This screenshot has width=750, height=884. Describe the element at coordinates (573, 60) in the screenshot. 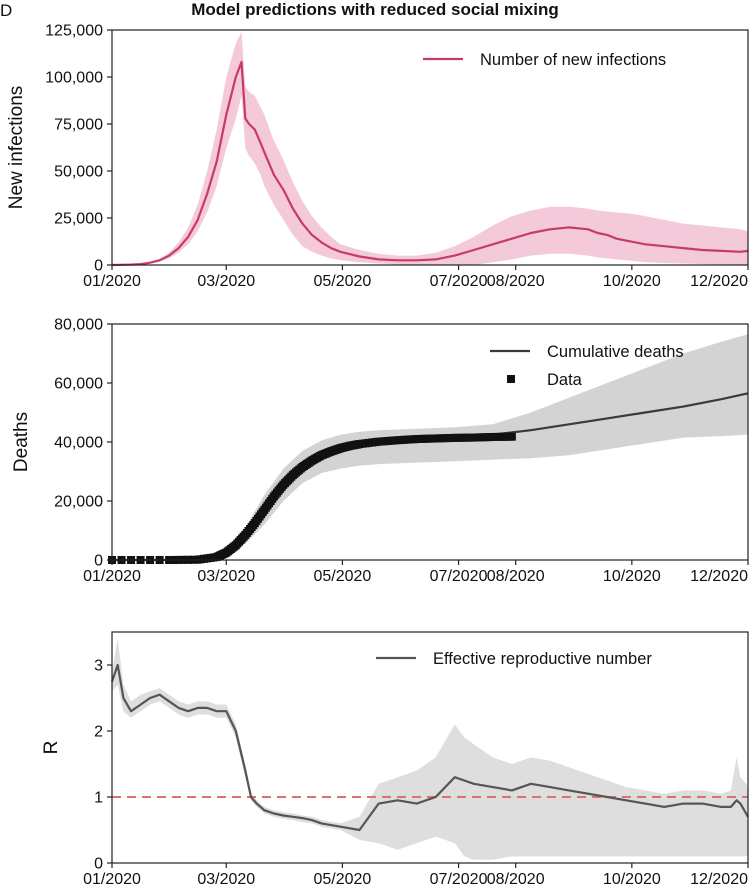

I see `legend-label: Number of new infections` at that location.